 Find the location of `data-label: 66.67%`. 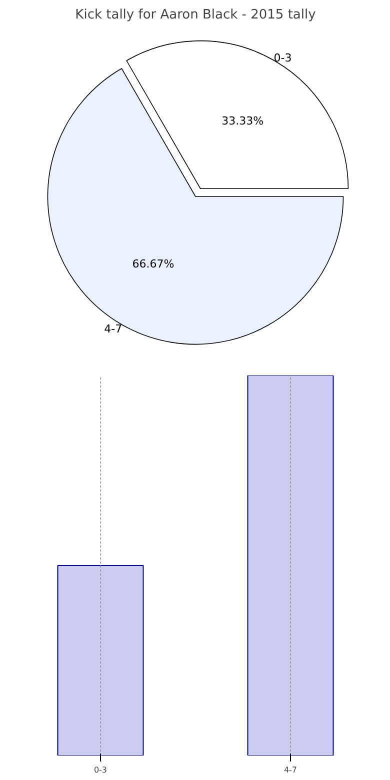

data-label: 66.67% is located at coordinates (153, 264).